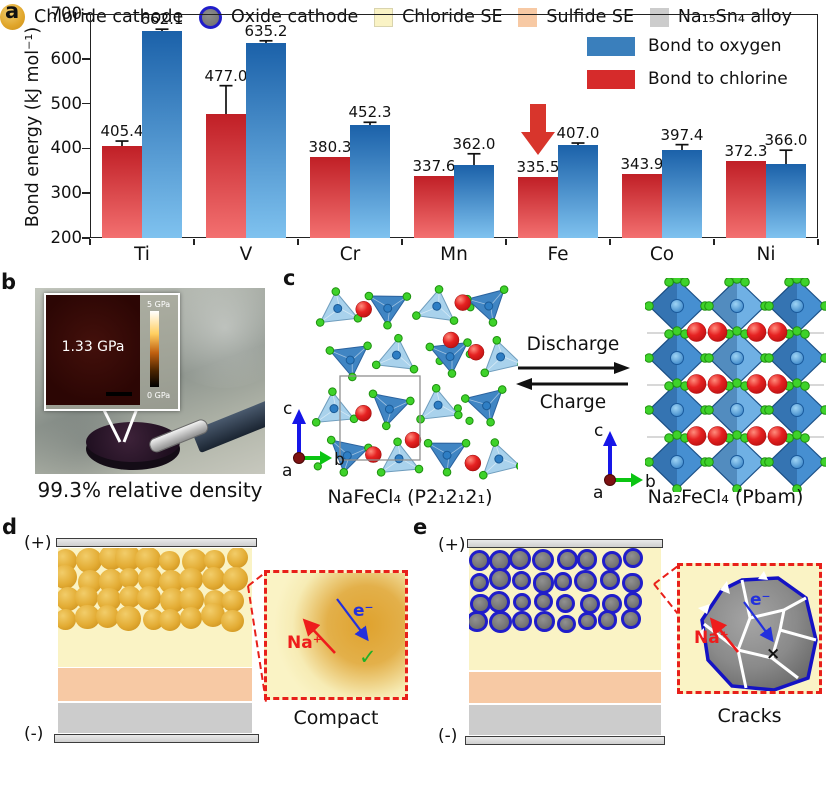  What do you see at coordinates (724, 635) in the screenshot?
I see `na-ion-arrow` at bounding box center [724, 635].